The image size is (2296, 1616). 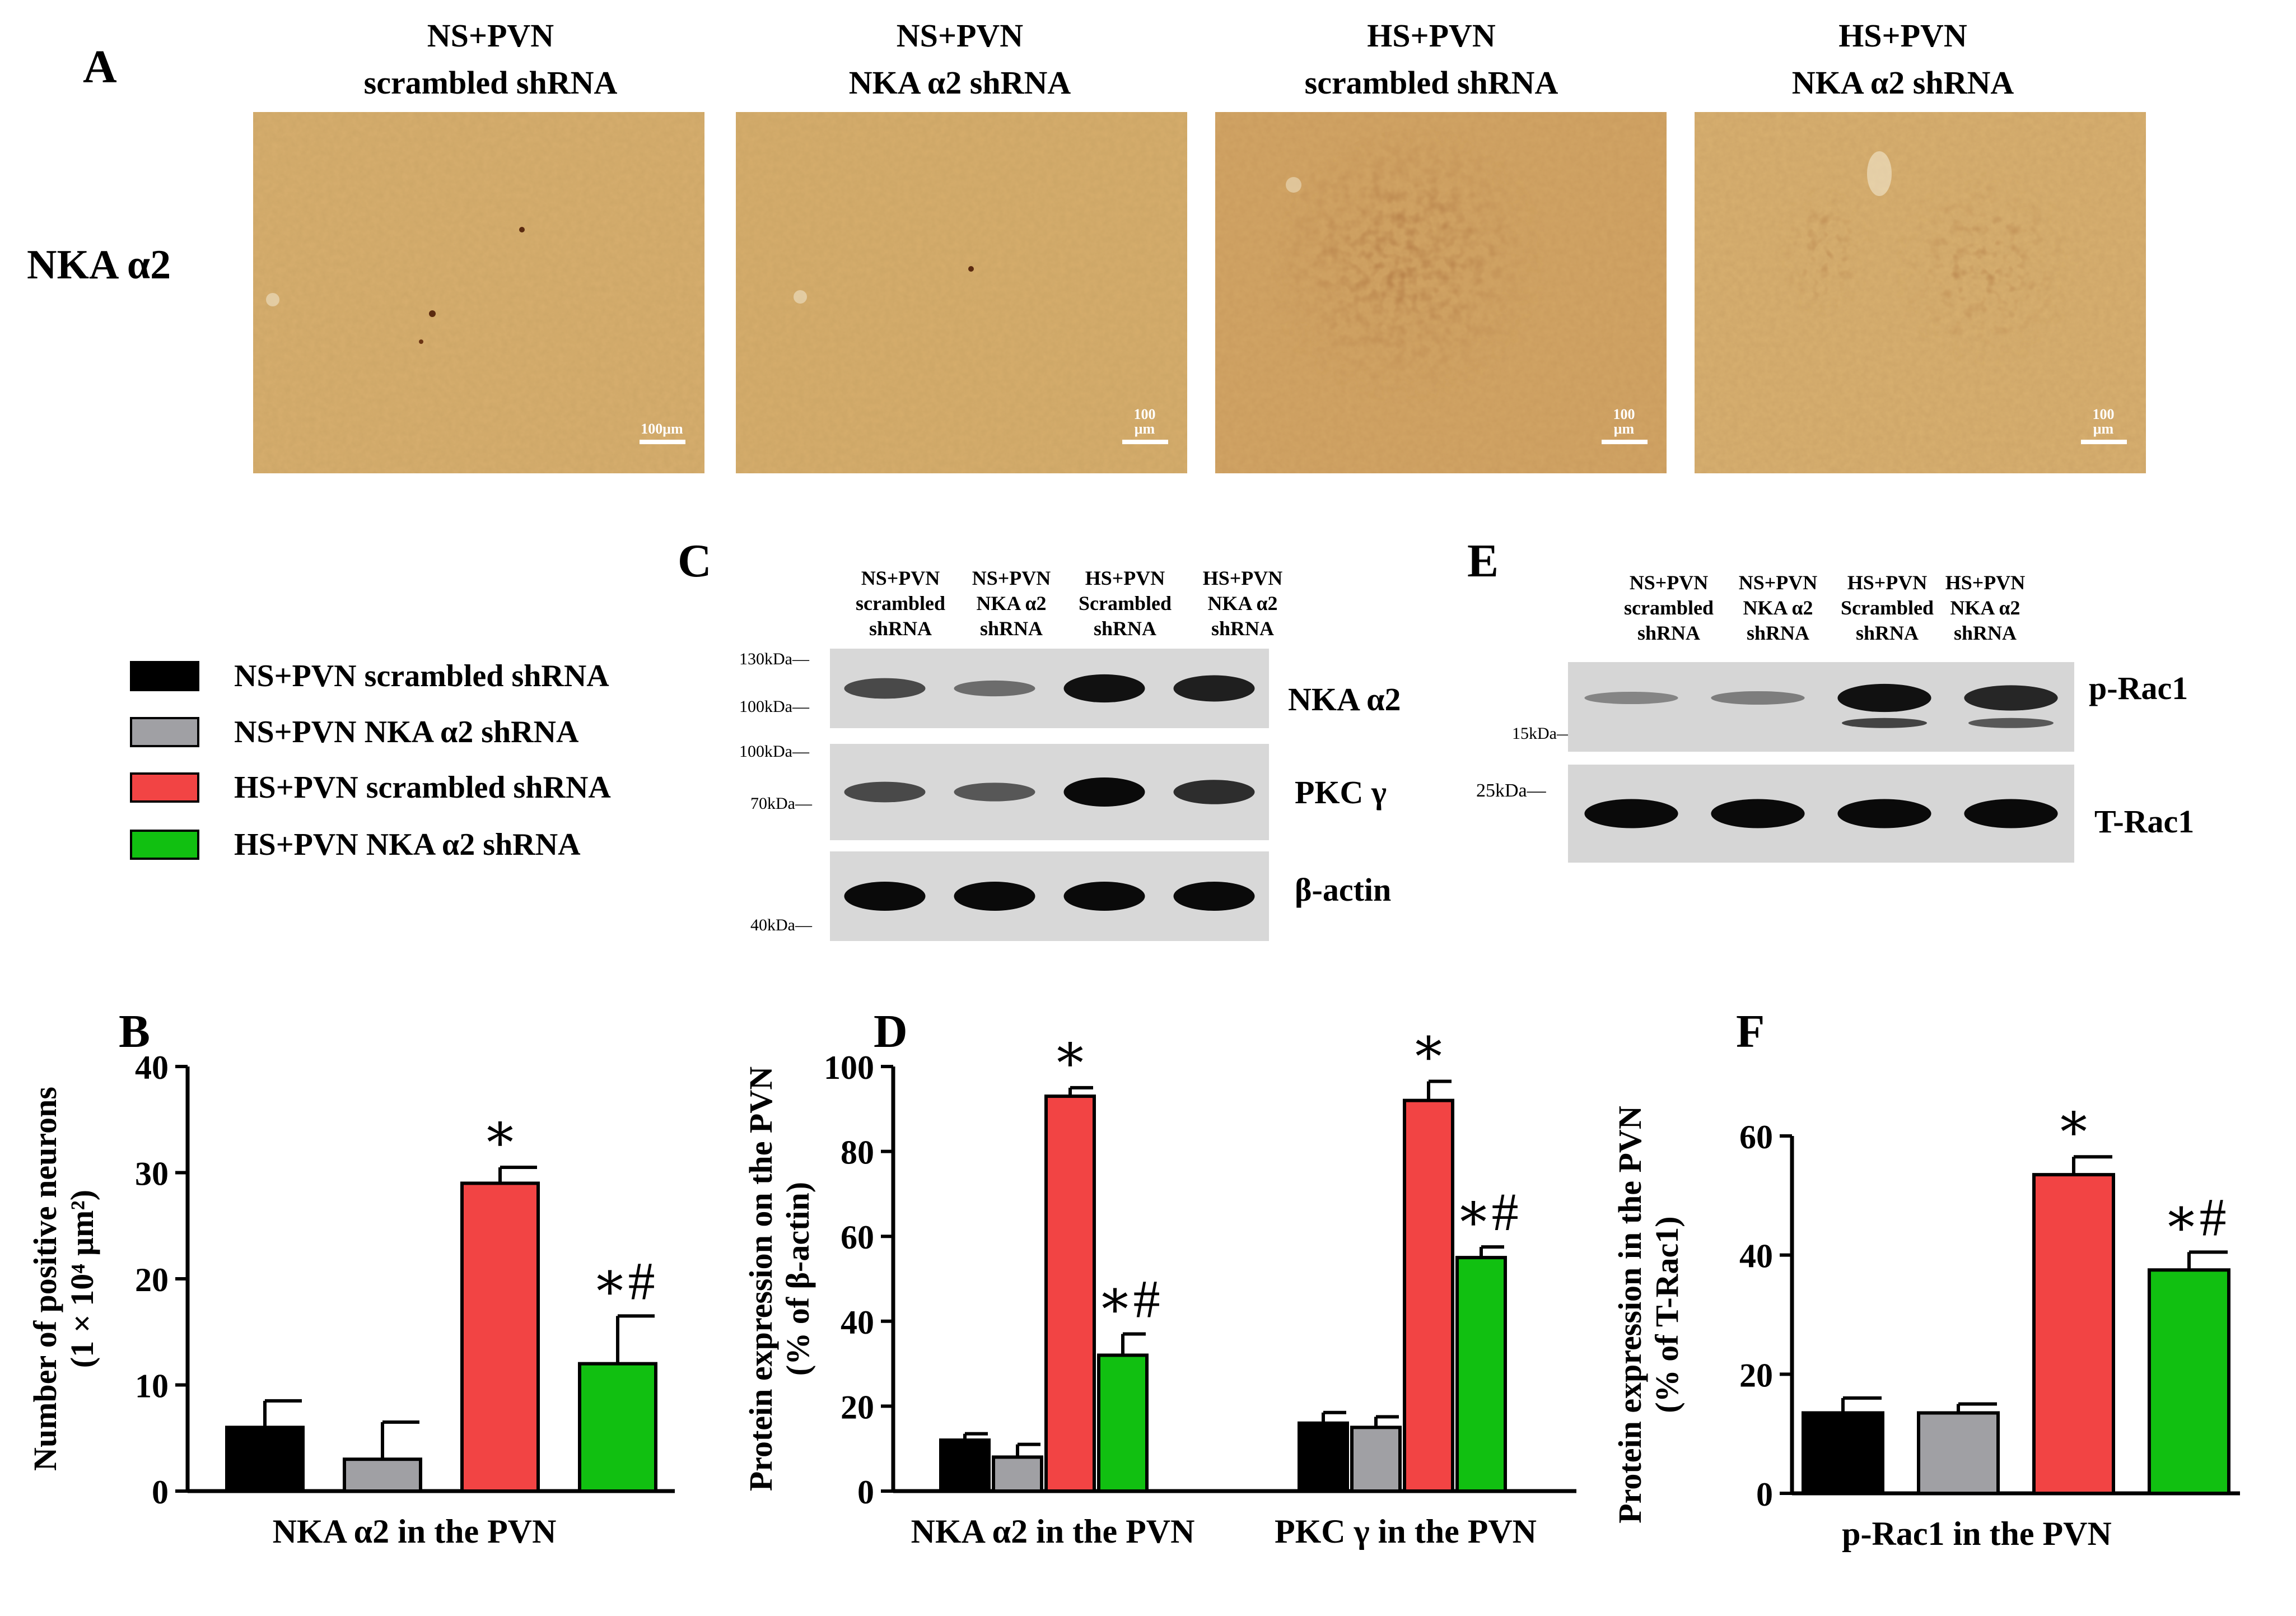 What do you see at coordinates (1243, 603) in the screenshot?
I see `blot-c-lane-4: HS+PVN NKA α2 shRNA` at bounding box center [1243, 603].